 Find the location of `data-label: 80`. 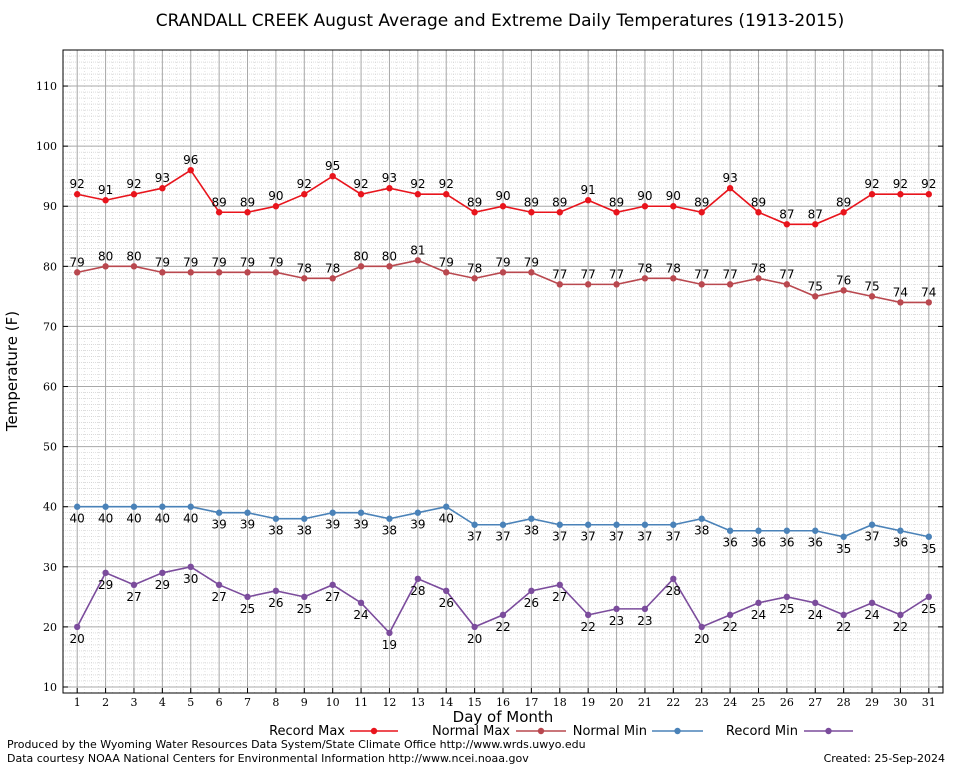

data-label: 80 is located at coordinates (360, 256).